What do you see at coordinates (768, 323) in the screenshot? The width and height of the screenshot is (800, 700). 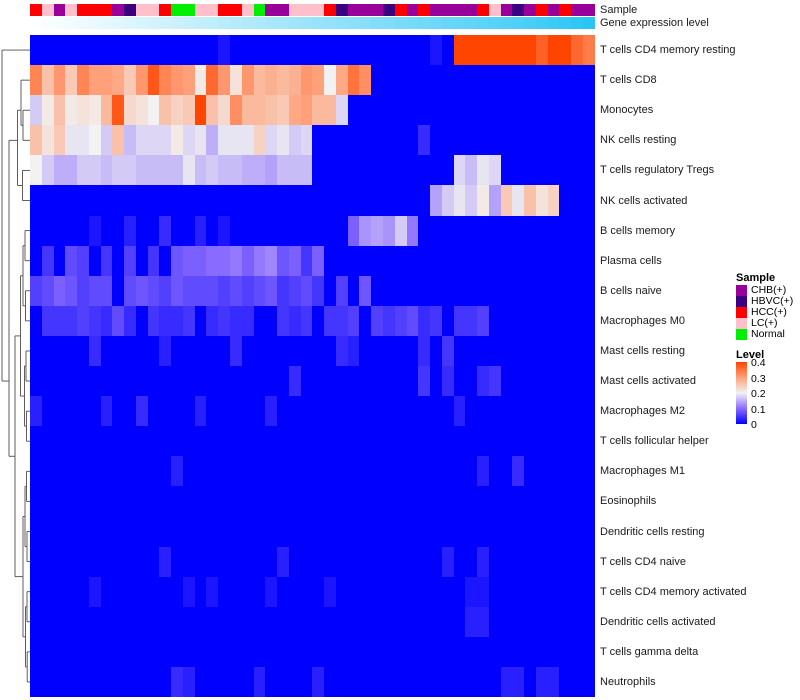 I see `sample-legend-item: LC(+)` at bounding box center [768, 323].